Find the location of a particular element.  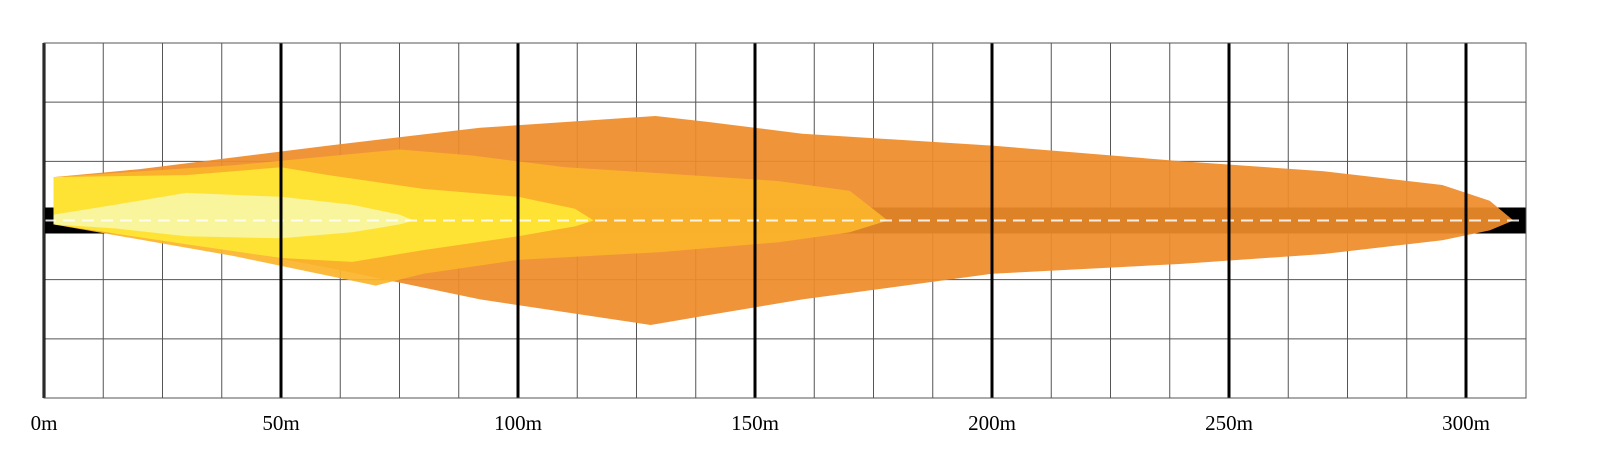

x-tick-label: 200m is located at coordinates (992, 423).